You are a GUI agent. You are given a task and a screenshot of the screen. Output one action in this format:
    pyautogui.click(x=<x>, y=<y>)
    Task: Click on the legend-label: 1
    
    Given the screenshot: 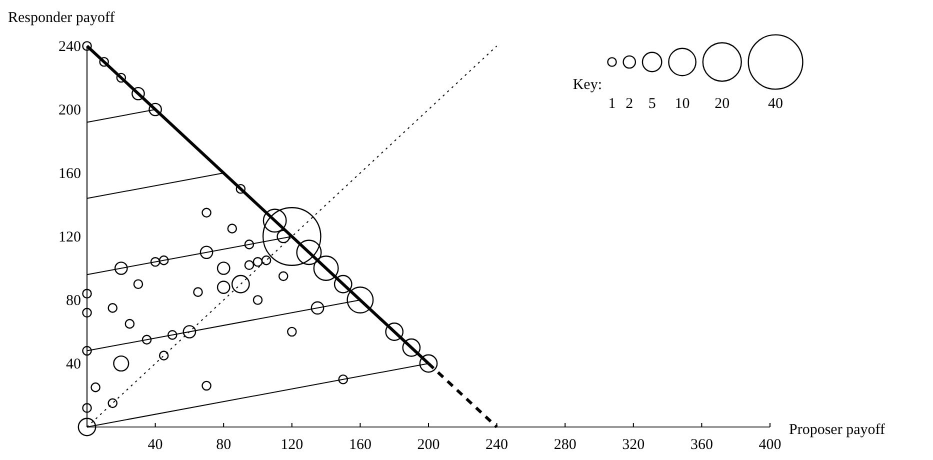 What is the action you would take?
    pyautogui.click(x=612, y=104)
    